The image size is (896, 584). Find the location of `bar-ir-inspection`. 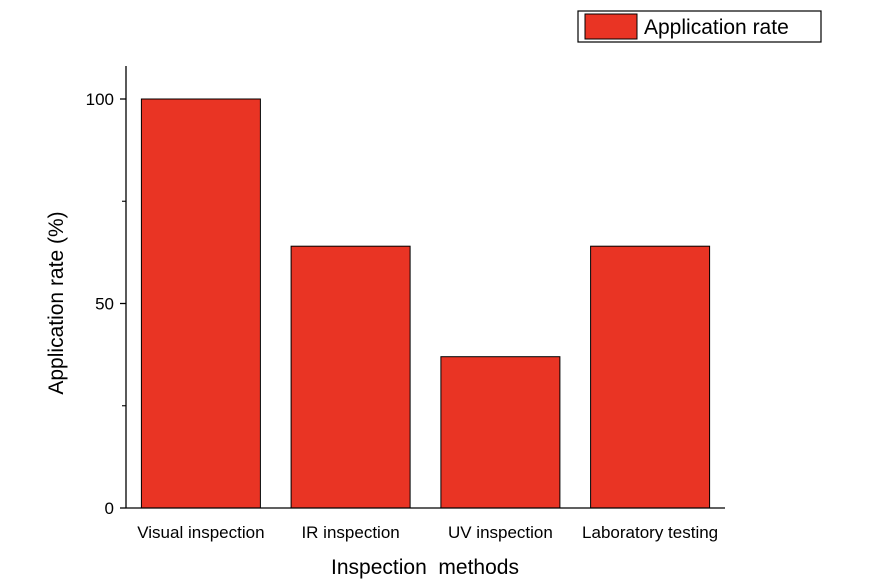

bar-ir-inspection is located at coordinates (350, 377).